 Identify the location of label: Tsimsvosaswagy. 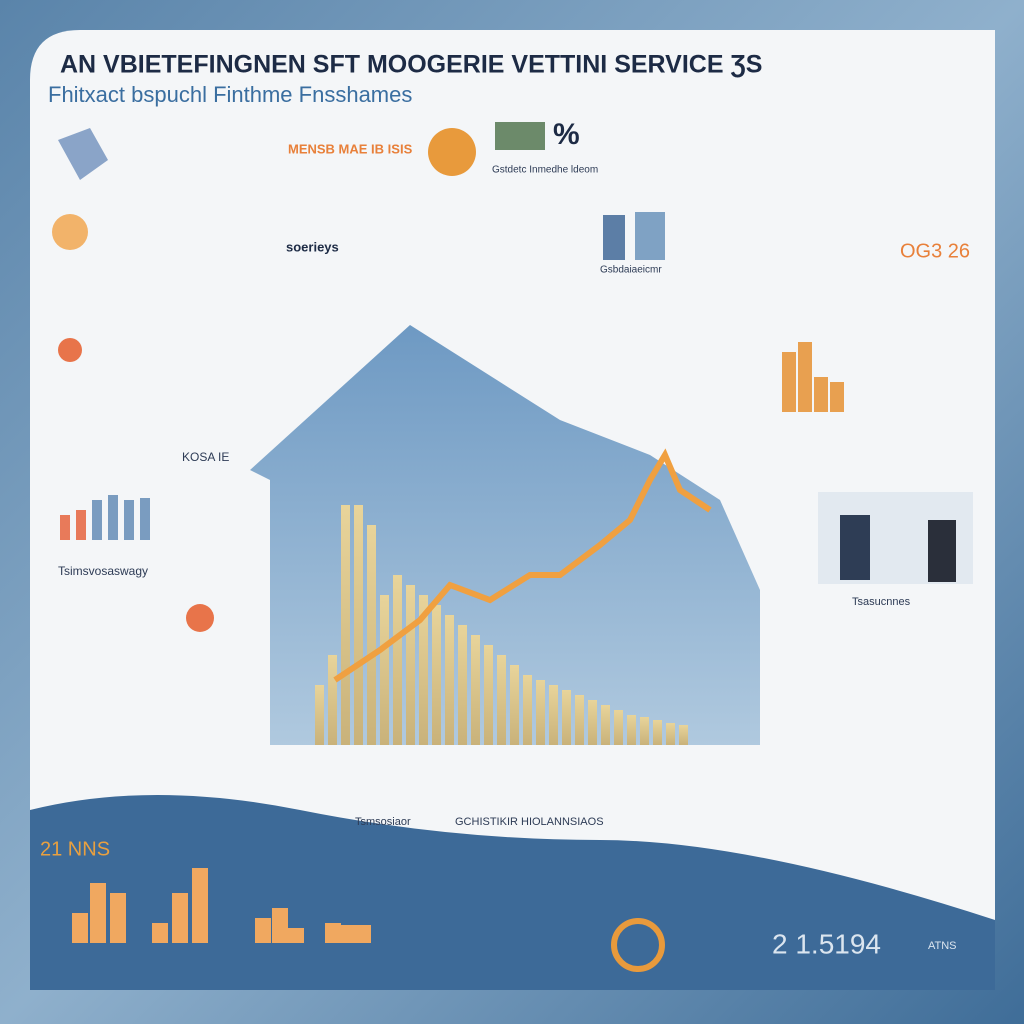
(103, 571).